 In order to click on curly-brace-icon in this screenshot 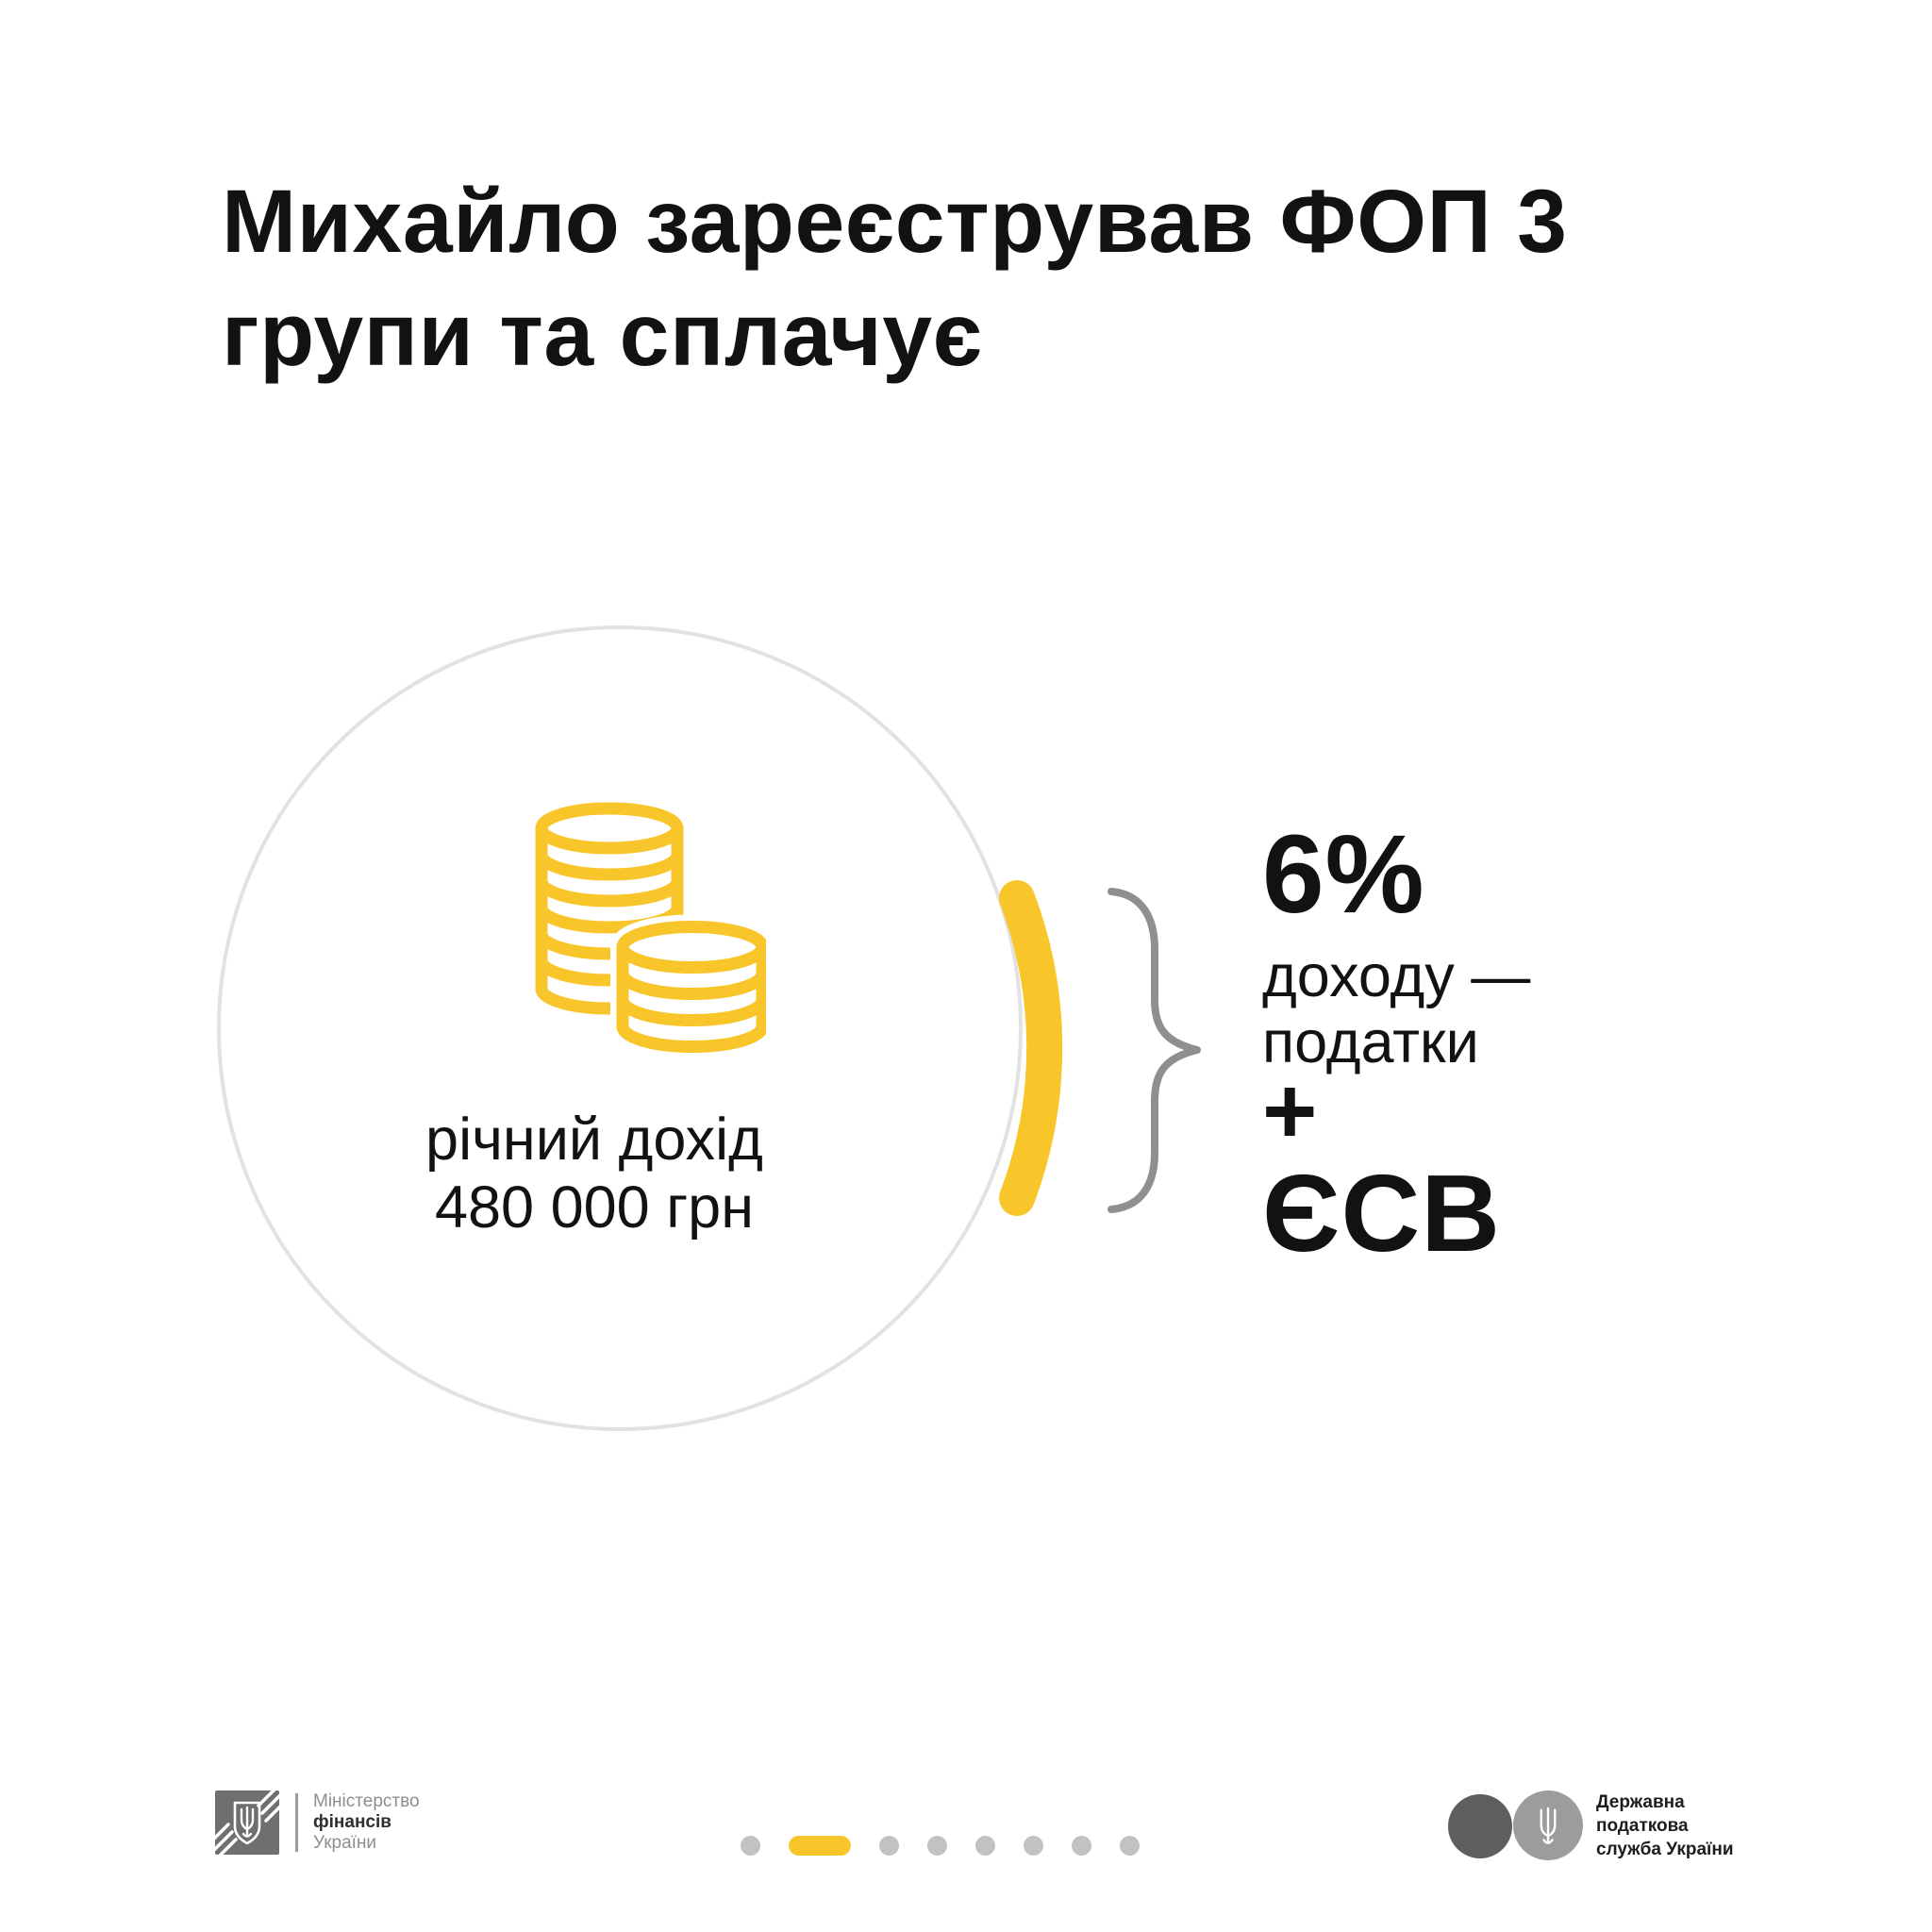, I will do `click(1155, 1050)`.